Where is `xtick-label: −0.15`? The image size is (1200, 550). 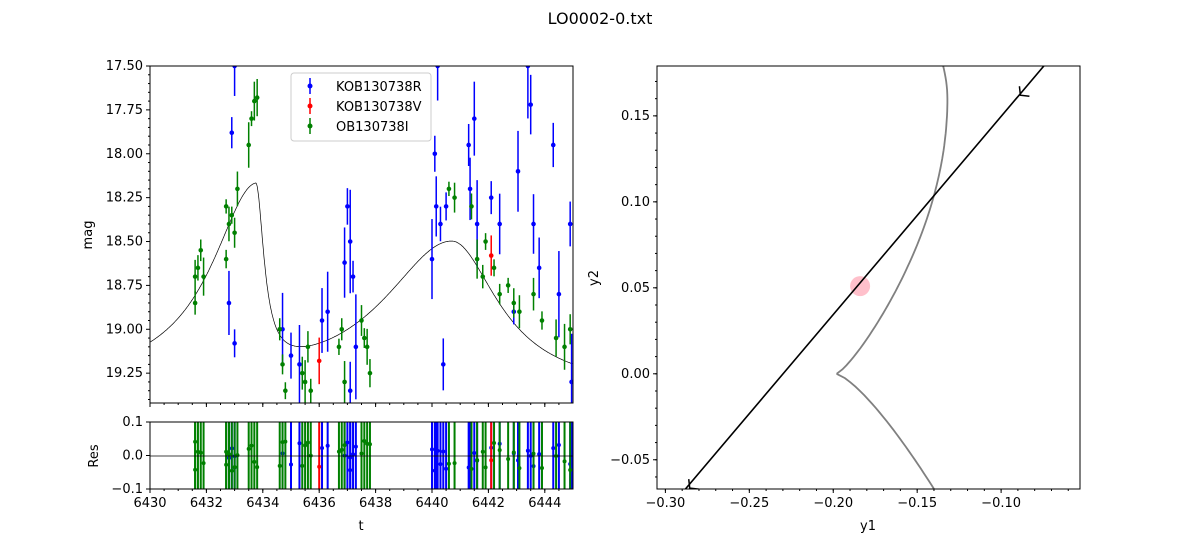
xtick-label: −0.15 is located at coordinates (917, 503).